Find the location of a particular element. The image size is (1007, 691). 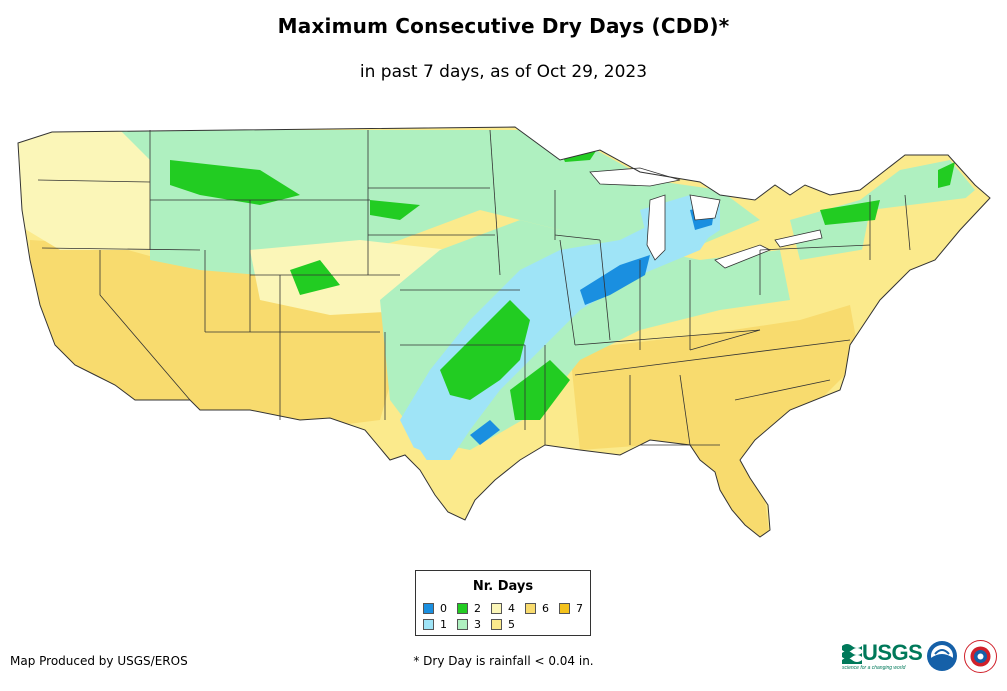

usgs-logo: USGS science for a changing world is located at coordinates (882, 655).